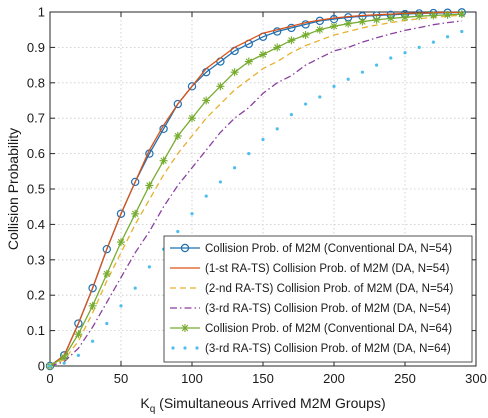  I want to click on y-tick-label: 0.9, so click(36, 47).